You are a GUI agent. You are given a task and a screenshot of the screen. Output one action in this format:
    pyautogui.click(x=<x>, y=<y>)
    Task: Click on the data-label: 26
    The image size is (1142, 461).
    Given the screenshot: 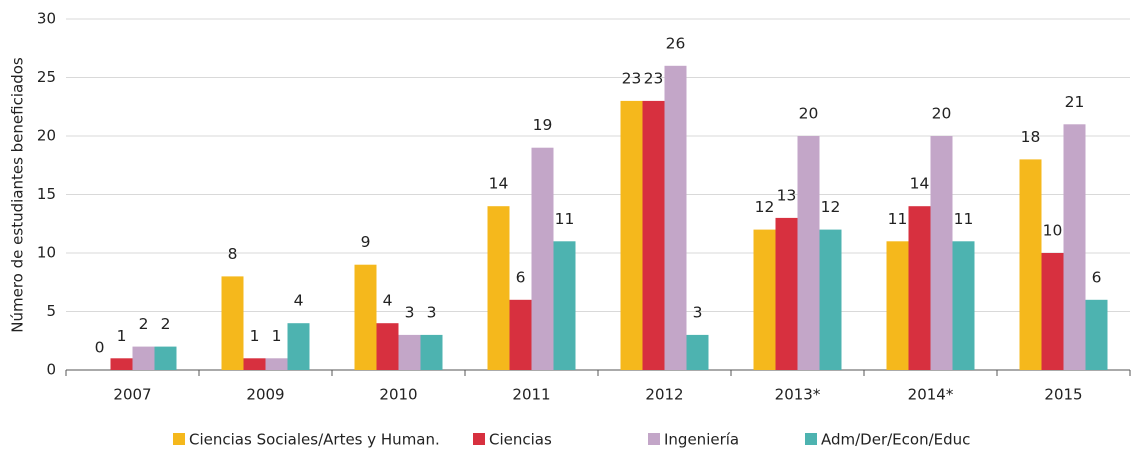 What is the action you would take?
    pyautogui.click(x=676, y=43)
    